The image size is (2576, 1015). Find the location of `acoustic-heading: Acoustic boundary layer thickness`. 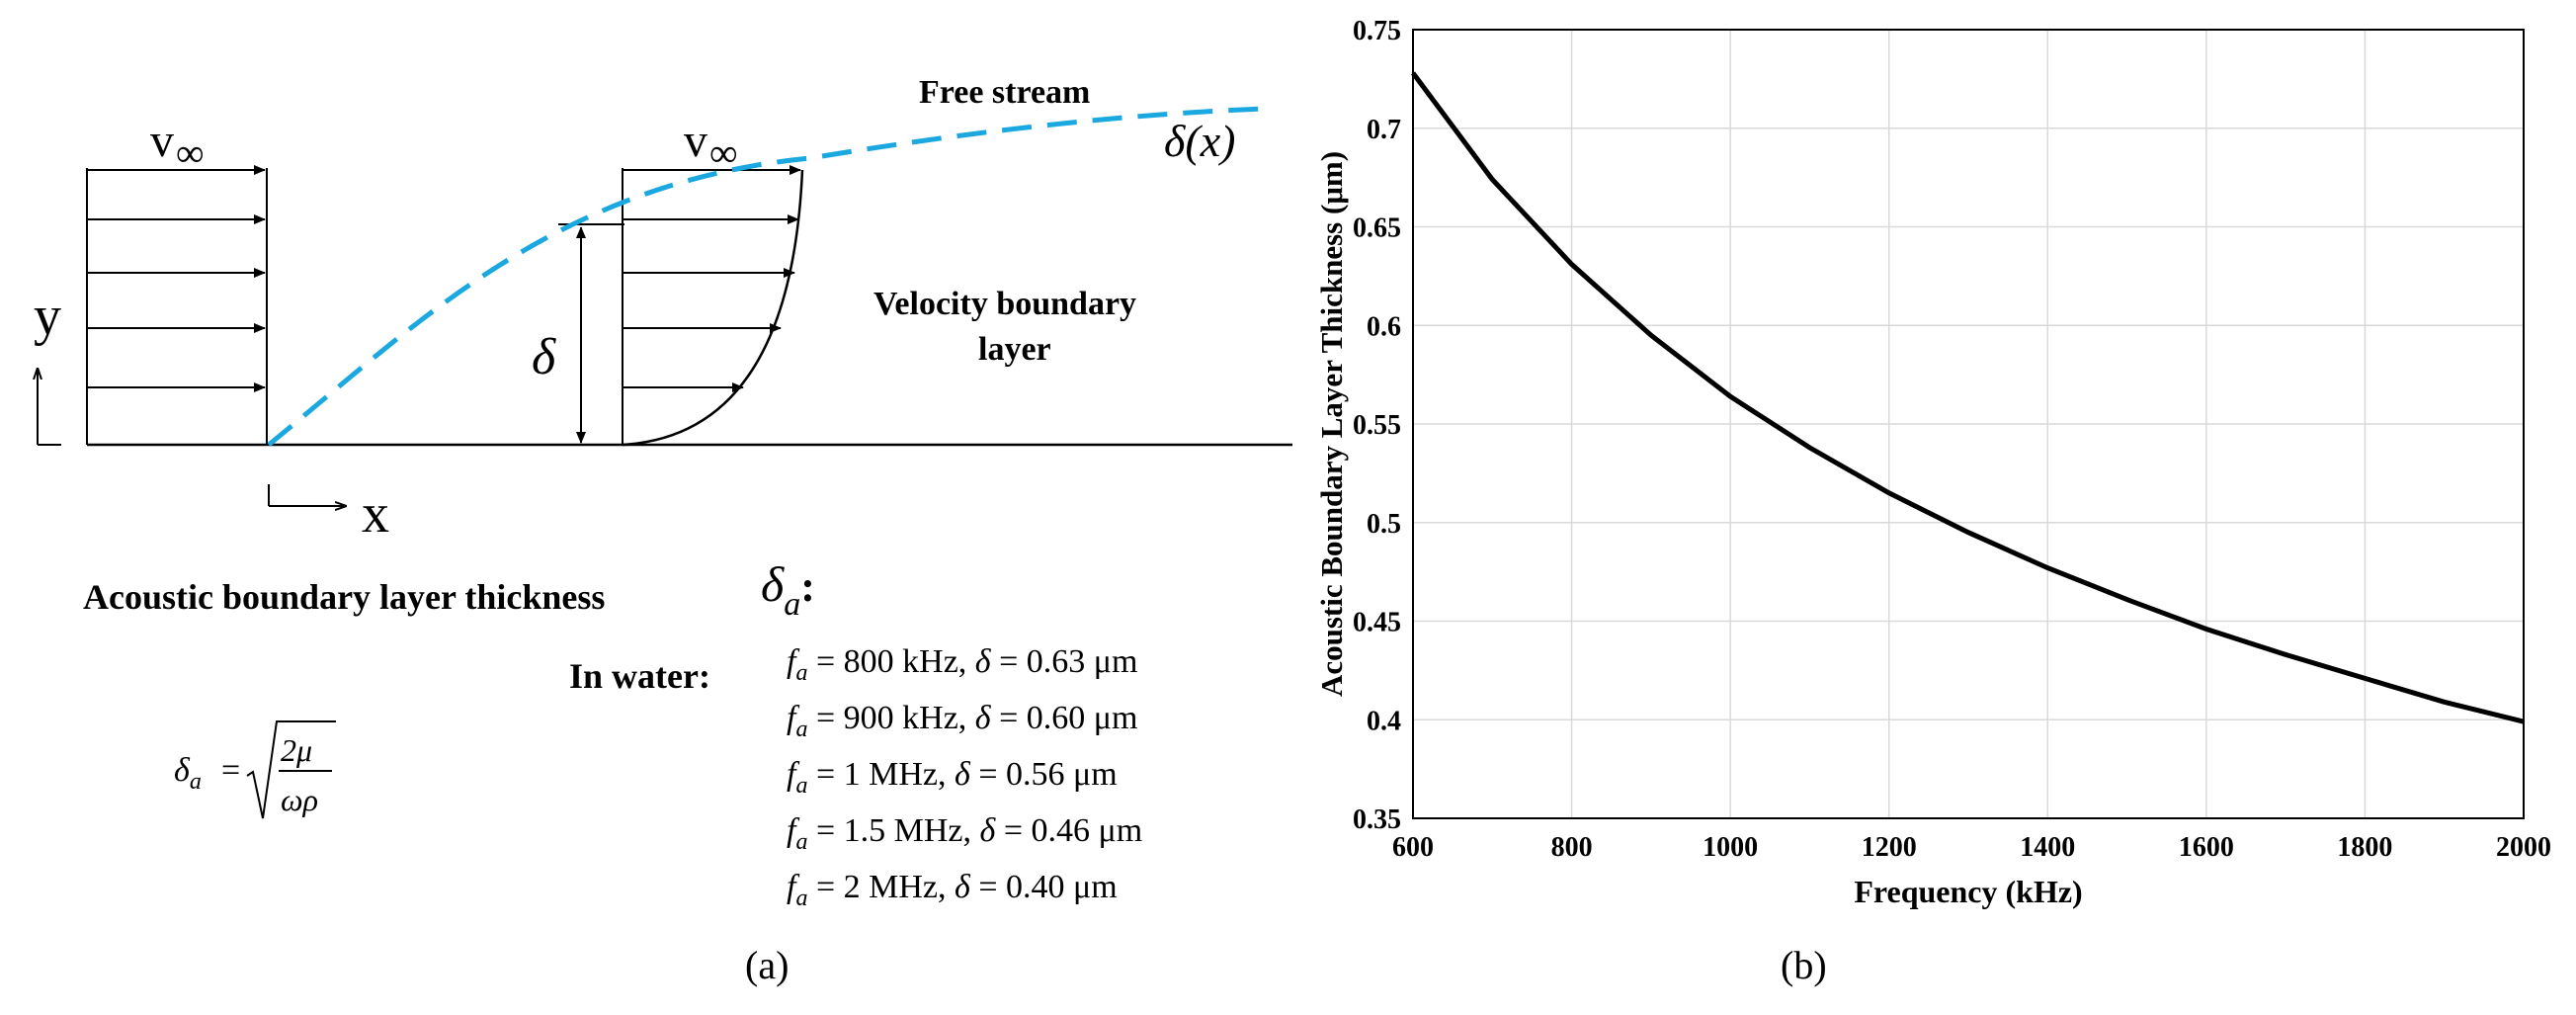

acoustic-heading: Acoustic boundary layer thickness is located at coordinates (344, 597).